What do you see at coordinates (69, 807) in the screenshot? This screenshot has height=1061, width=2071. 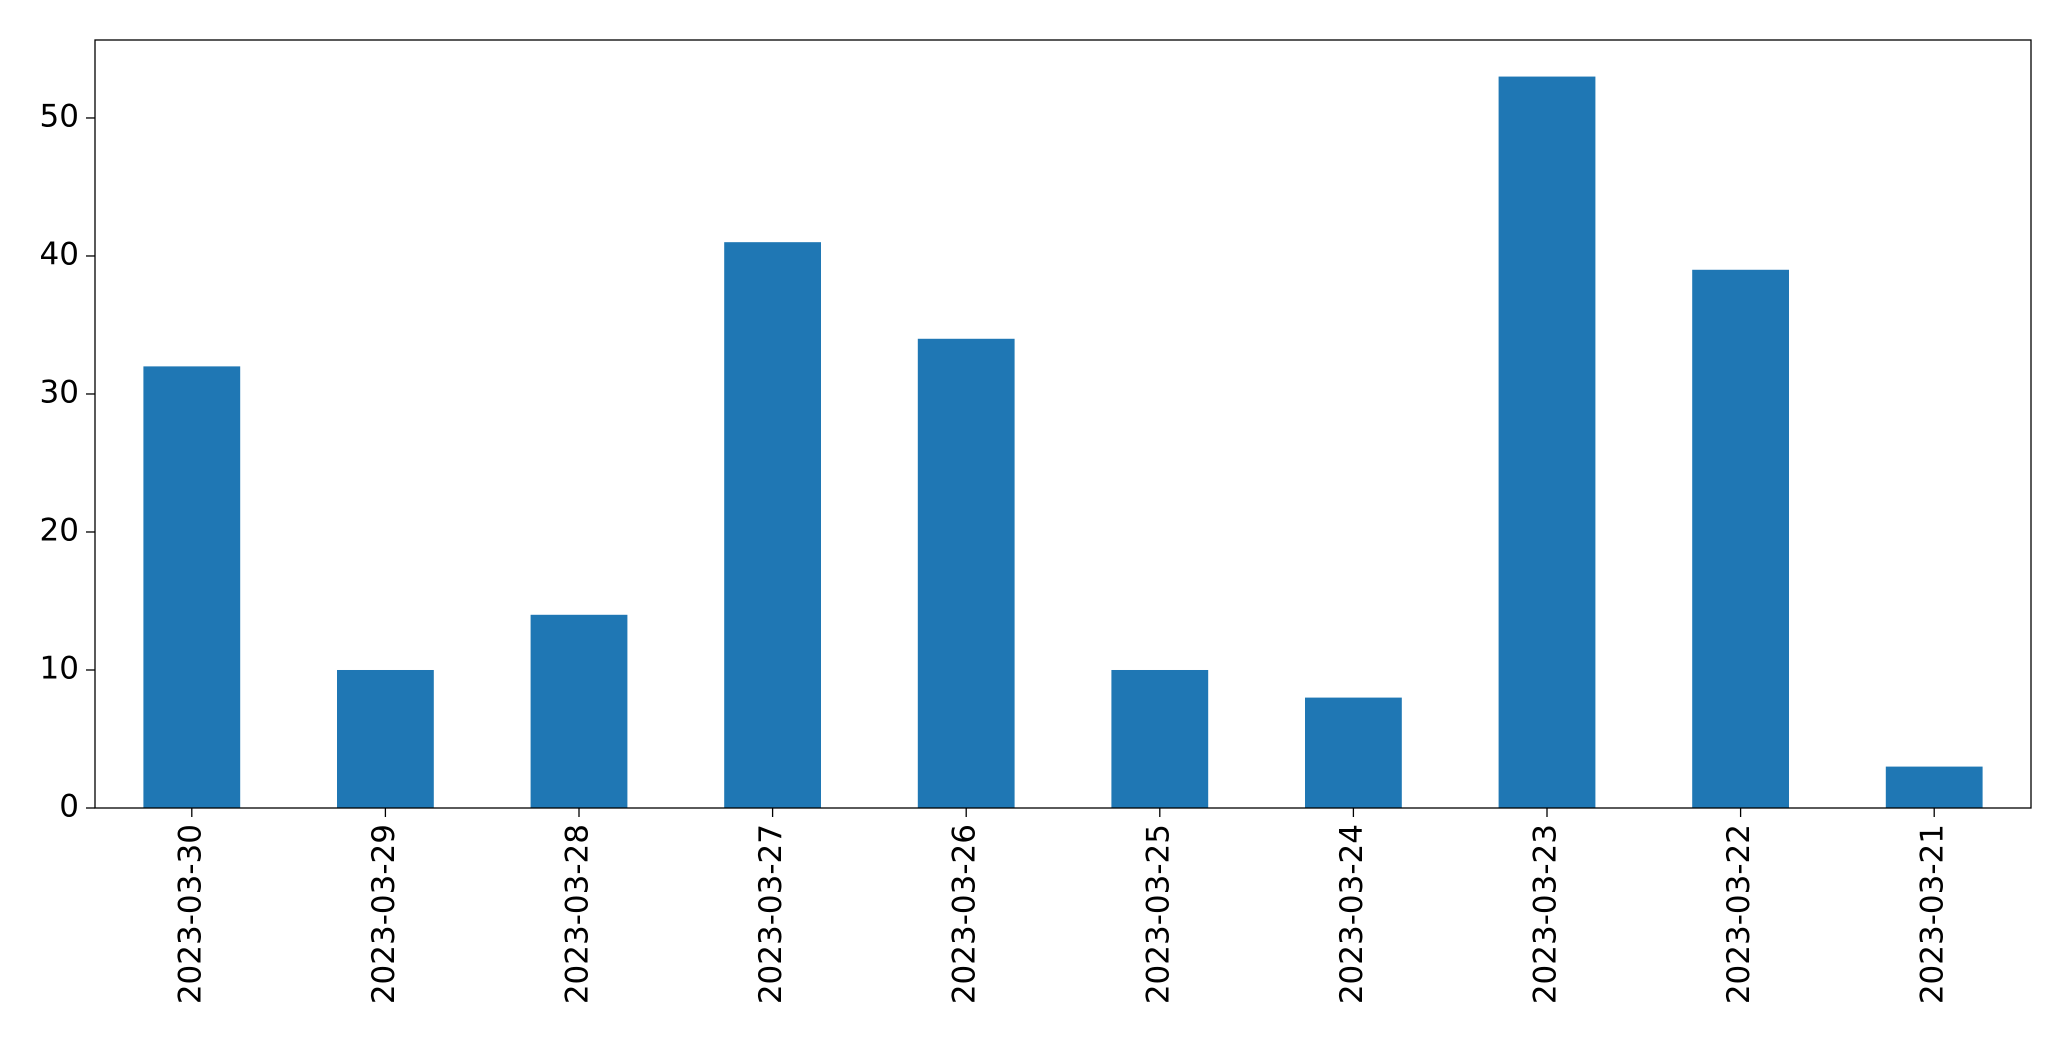 I see `y-tick-label: 0` at bounding box center [69, 807].